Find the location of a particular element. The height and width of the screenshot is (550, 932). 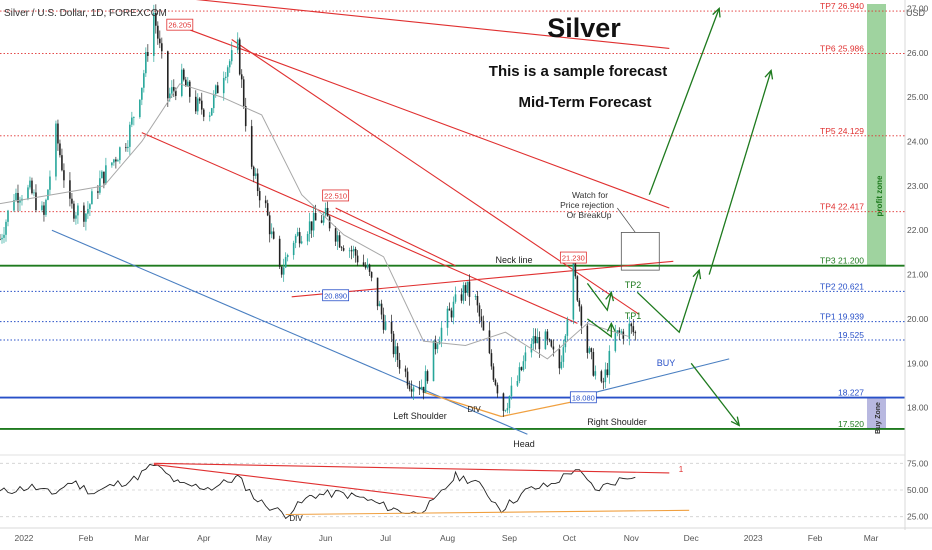

time-tick-12: 2023 is located at coordinates (753, 538).